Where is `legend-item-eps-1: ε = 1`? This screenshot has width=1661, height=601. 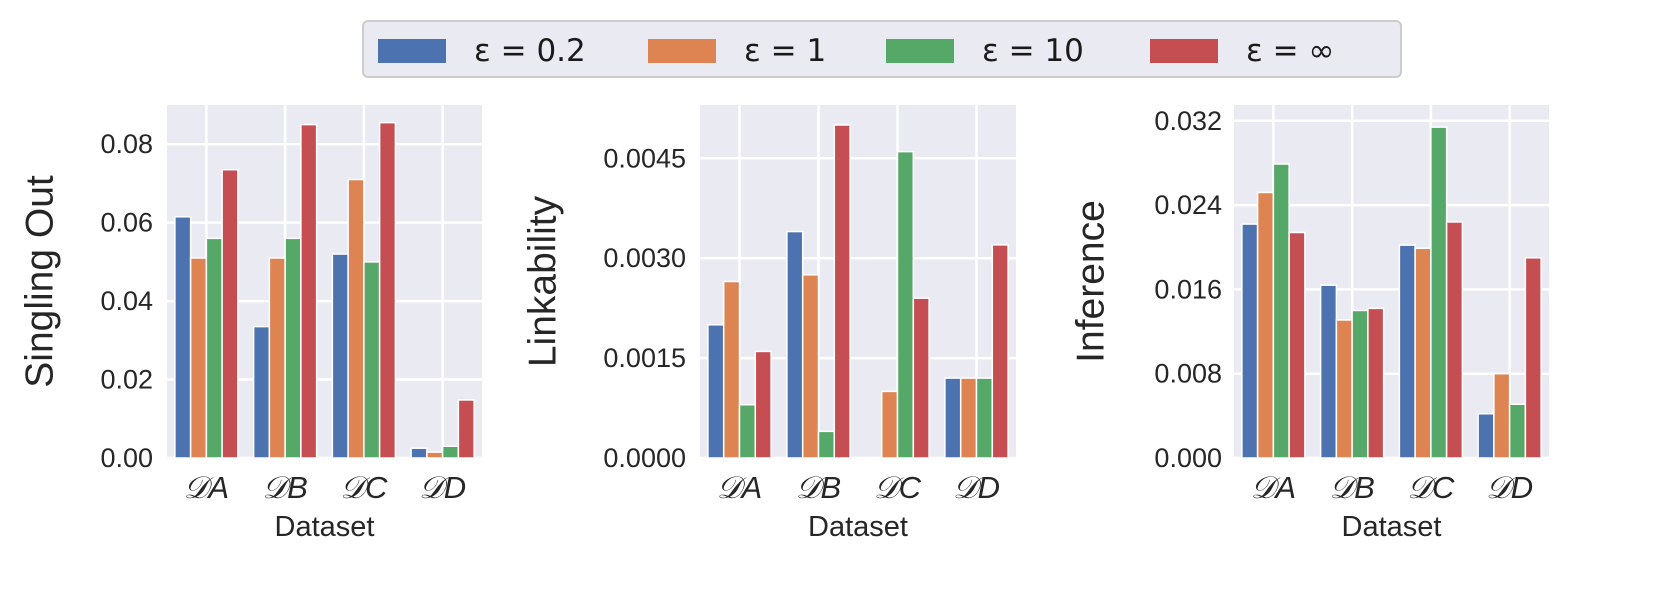
legend-item-eps-1: ε = 1 is located at coordinates (737, 51).